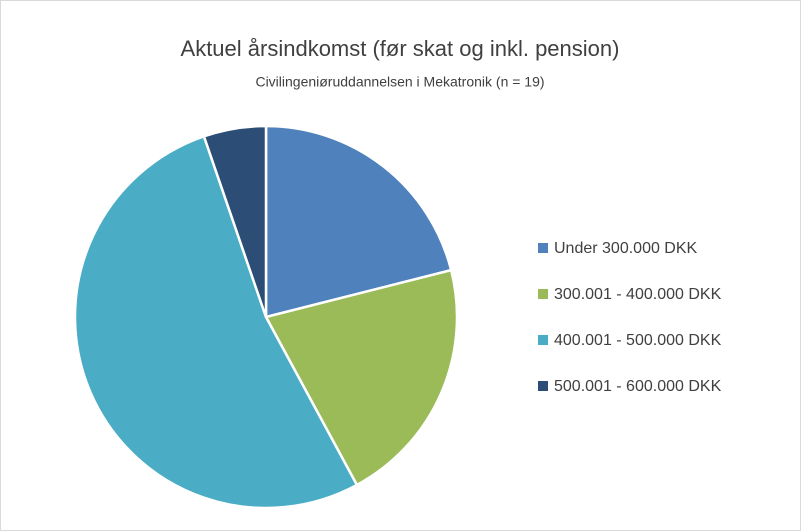 The image size is (801, 531). Describe the element at coordinates (626, 248) in the screenshot. I see `legend-label: Under 300.000 DKK` at that location.